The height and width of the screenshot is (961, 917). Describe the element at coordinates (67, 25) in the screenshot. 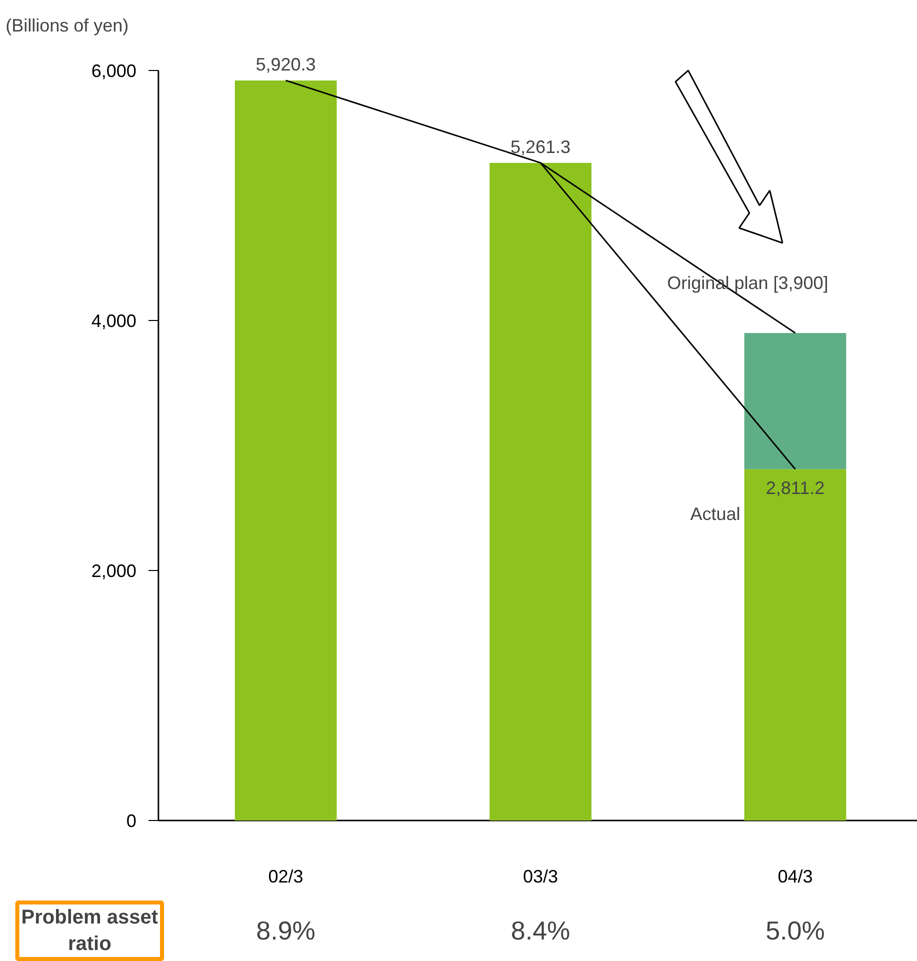

I see `y-axis-title: (Billions of yen)` at that location.